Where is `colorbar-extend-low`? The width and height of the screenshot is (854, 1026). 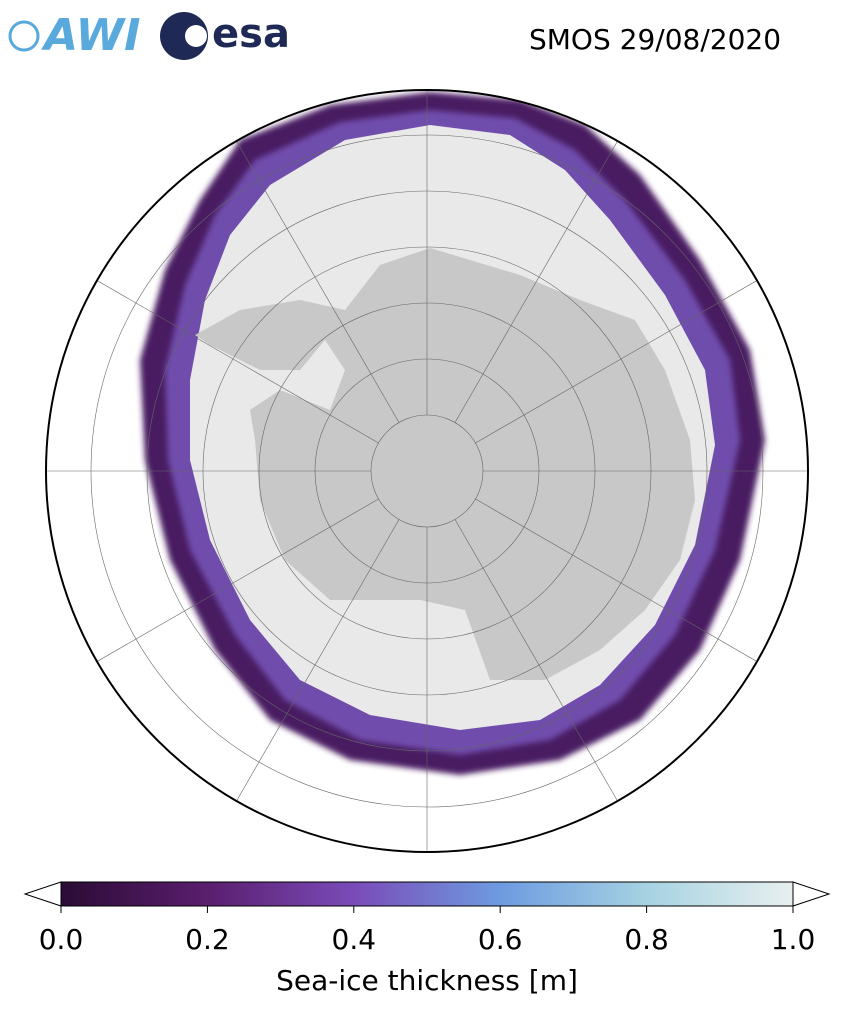
colorbar-extend-low is located at coordinates (42, 894).